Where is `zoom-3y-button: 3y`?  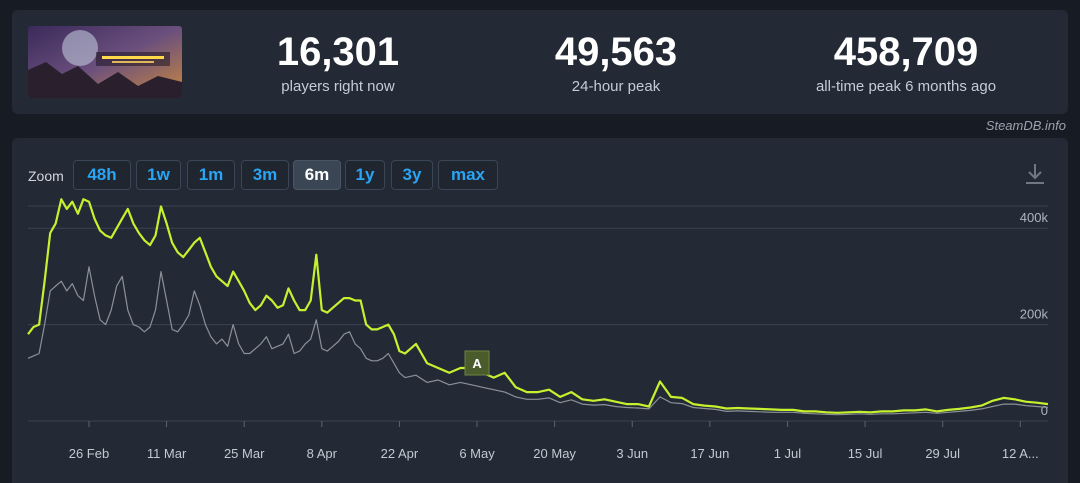 zoom-3y-button: 3y is located at coordinates (412, 175).